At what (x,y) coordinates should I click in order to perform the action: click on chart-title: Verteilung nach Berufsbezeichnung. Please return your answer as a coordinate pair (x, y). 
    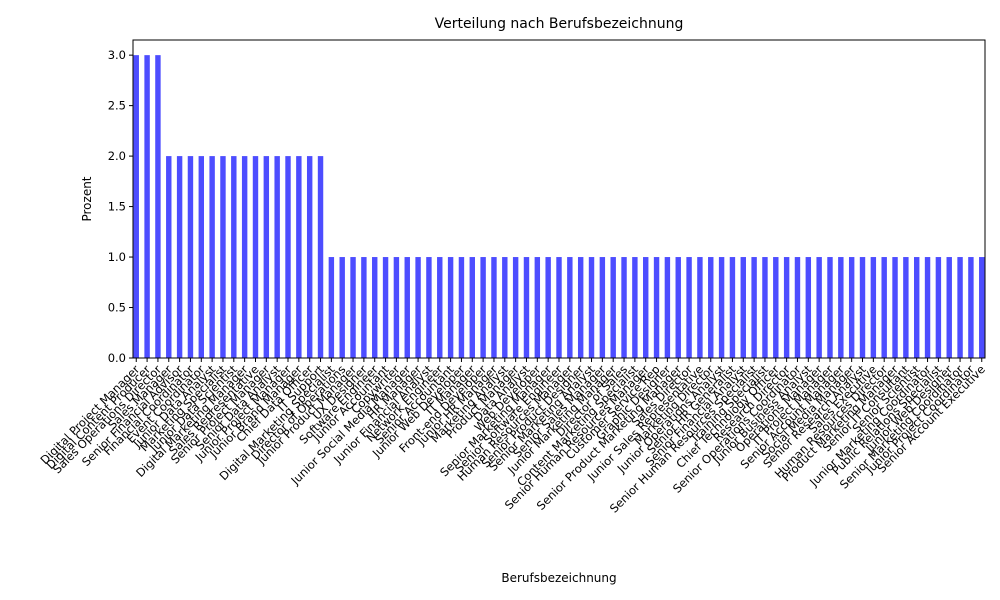
    Looking at the image, I should click on (559, 24).